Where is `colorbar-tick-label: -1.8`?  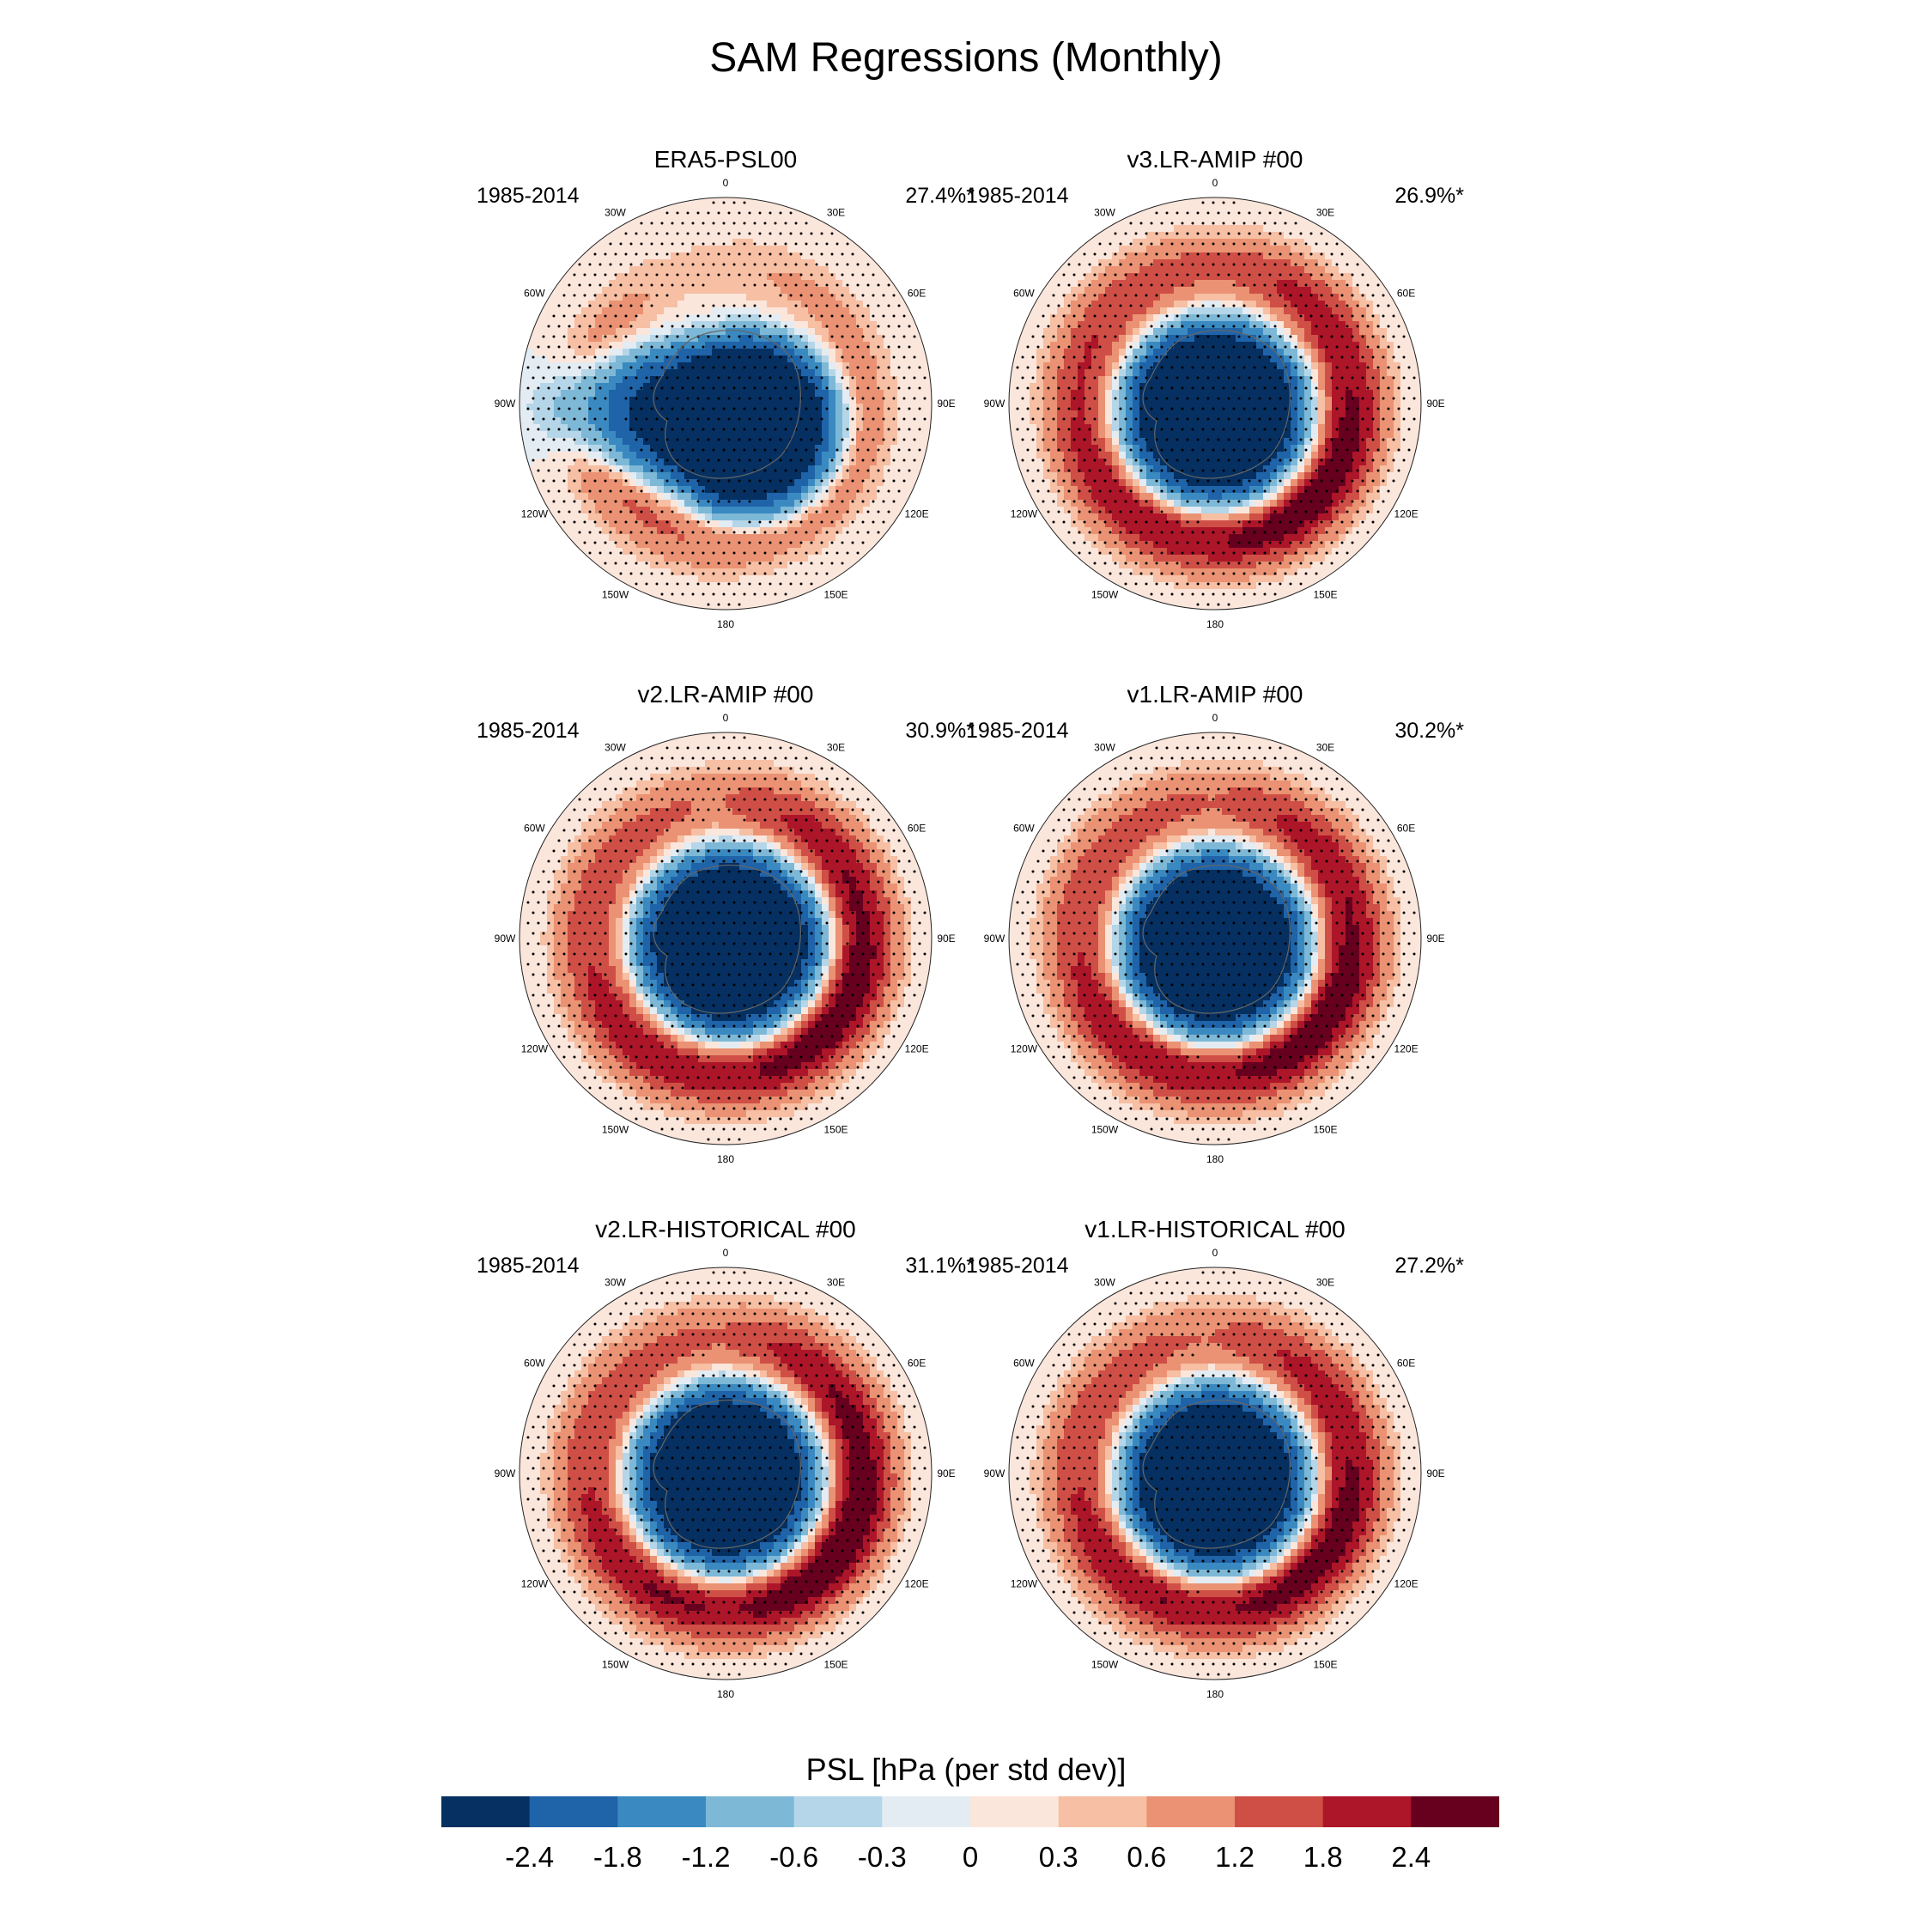 colorbar-tick-label: -1.8 is located at coordinates (618, 1858).